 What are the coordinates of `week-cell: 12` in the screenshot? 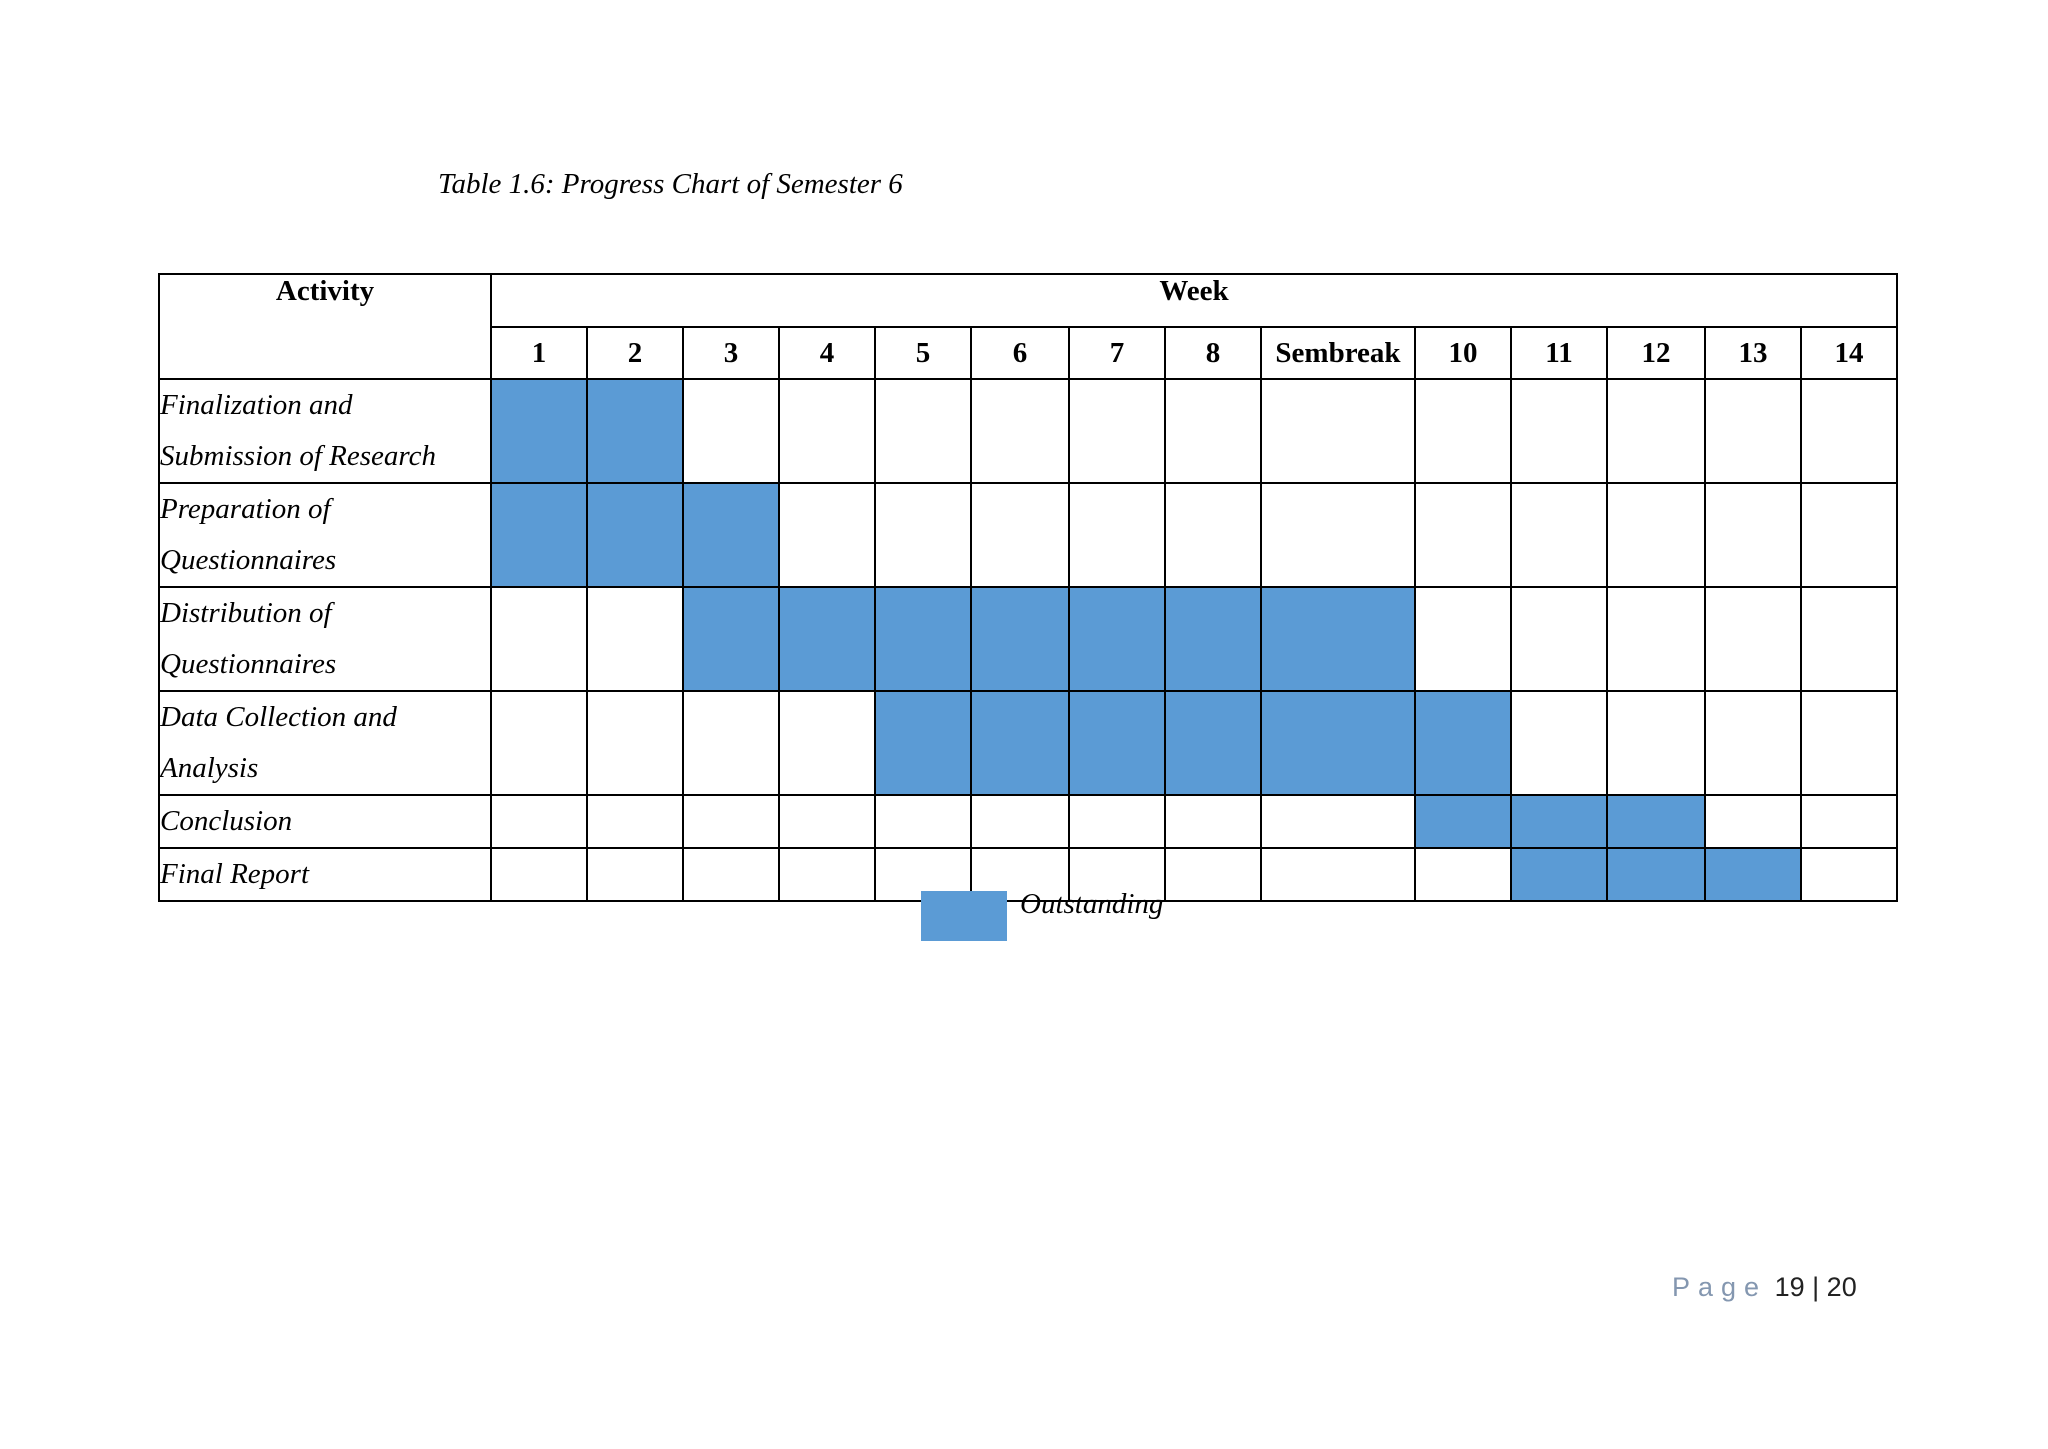 It's located at (1656, 353).